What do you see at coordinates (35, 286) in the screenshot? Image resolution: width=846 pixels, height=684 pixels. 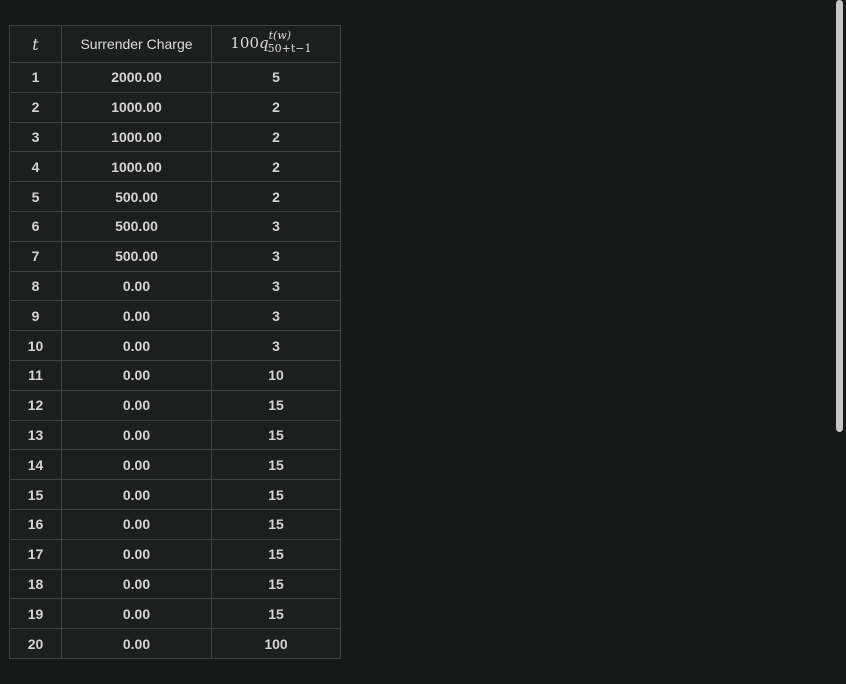 I see `cell-t: 8` at bounding box center [35, 286].